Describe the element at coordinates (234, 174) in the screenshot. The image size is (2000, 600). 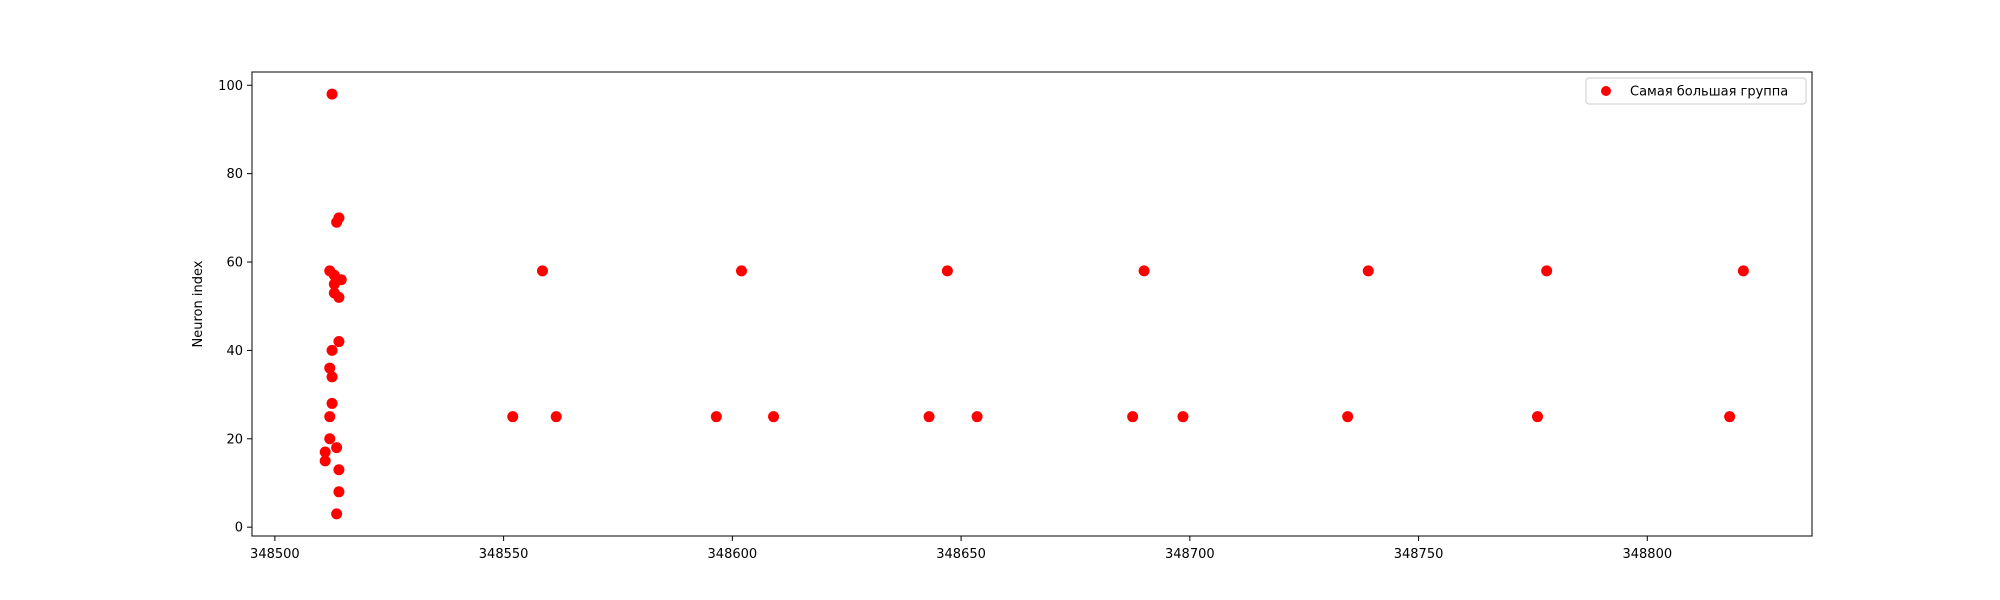
I see `y-tick-label: 80` at that location.